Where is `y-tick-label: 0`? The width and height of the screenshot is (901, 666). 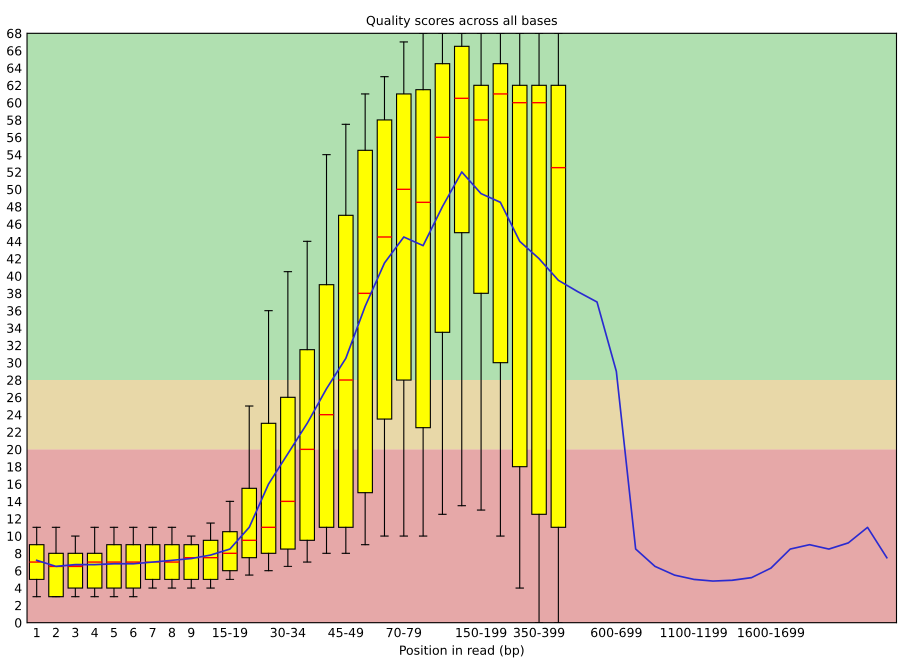
y-tick-label: 0 is located at coordinates (18, 623).